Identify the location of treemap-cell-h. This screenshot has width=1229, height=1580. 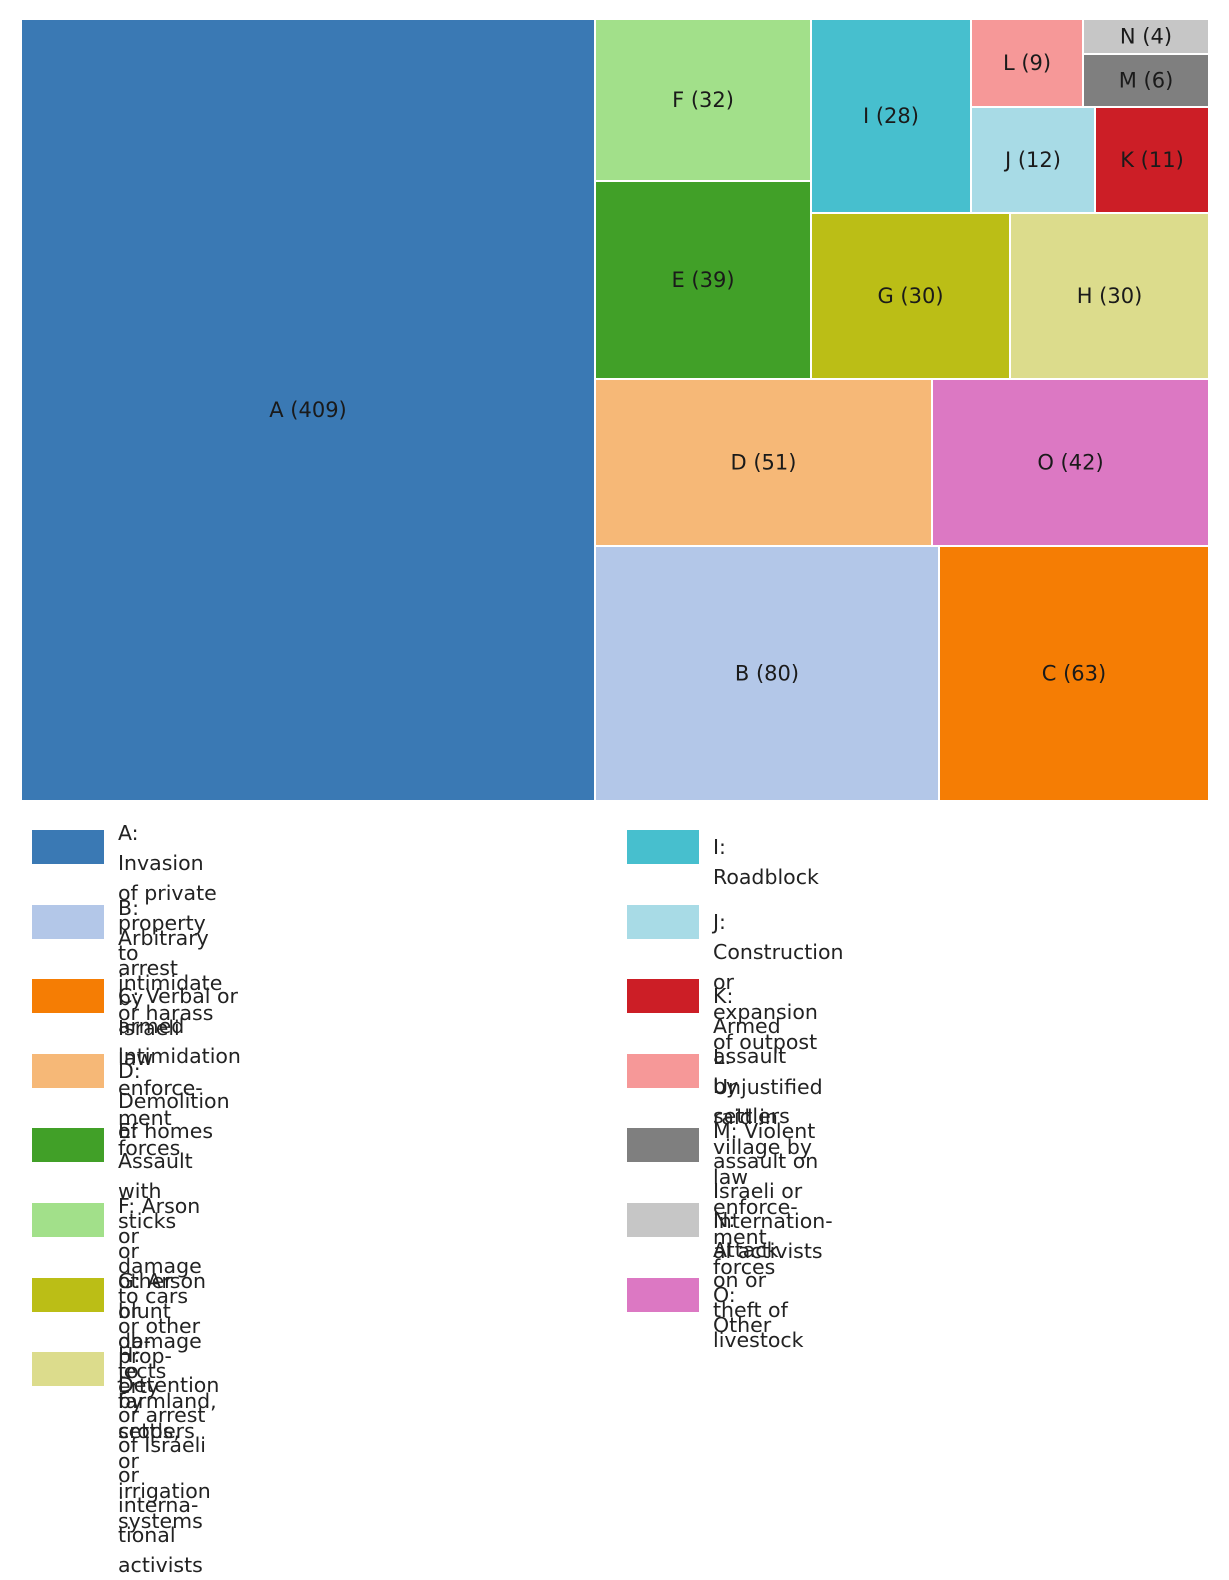
(1109, 296).